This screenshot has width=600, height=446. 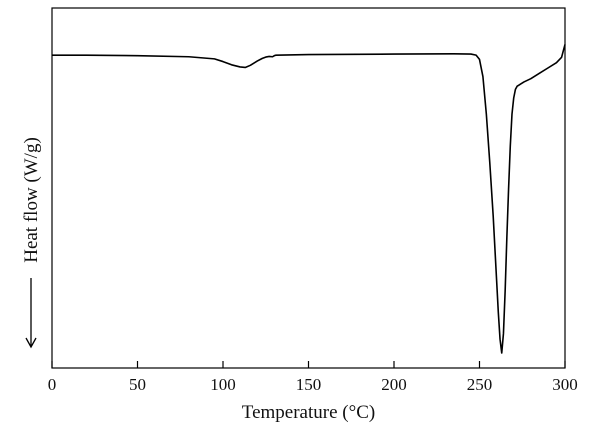 I want to click on x-axis-ticks: 0 50 100 150 200 250 300, so click(x=313, y=377).